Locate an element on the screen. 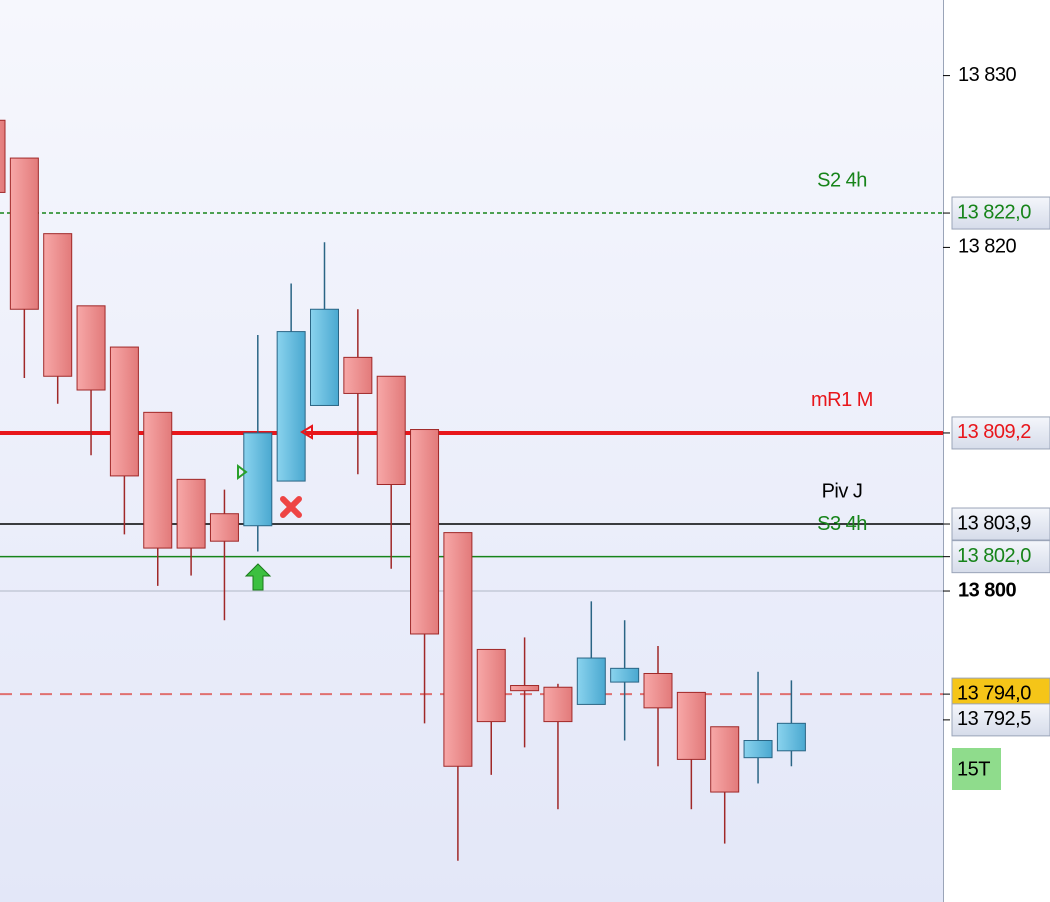  badge-box is located at coordinates (976, 769).